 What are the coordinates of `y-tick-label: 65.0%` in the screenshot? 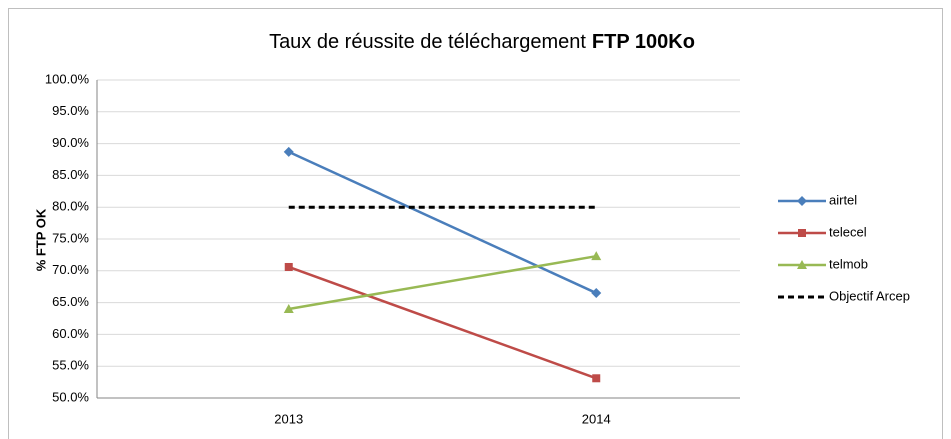 It's located at (70, 301).